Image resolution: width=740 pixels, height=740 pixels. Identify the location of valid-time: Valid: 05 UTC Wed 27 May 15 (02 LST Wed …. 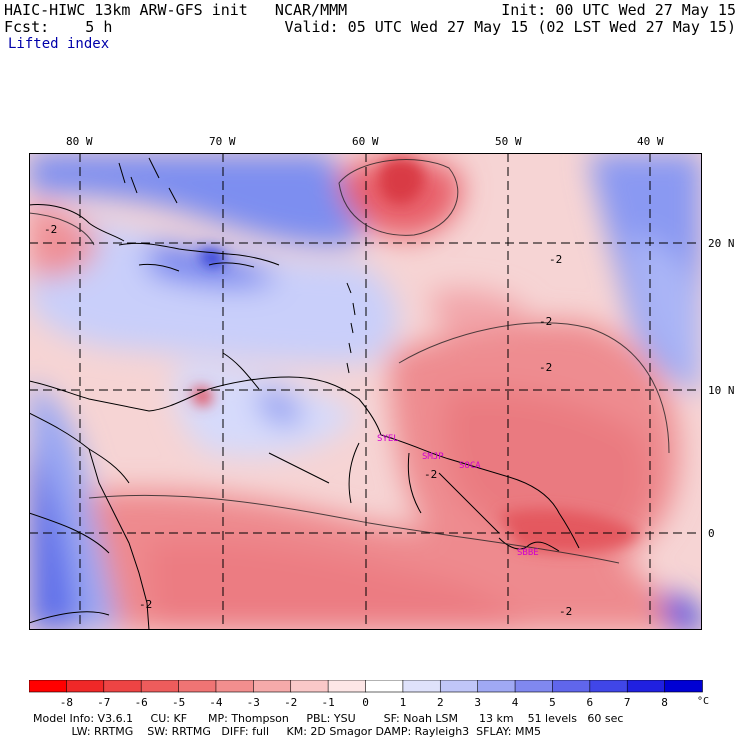
(510, 27).